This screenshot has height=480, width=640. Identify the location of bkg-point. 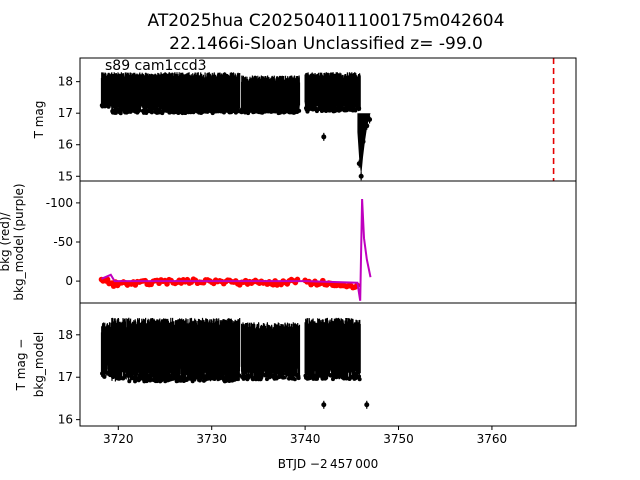
(167, 284).